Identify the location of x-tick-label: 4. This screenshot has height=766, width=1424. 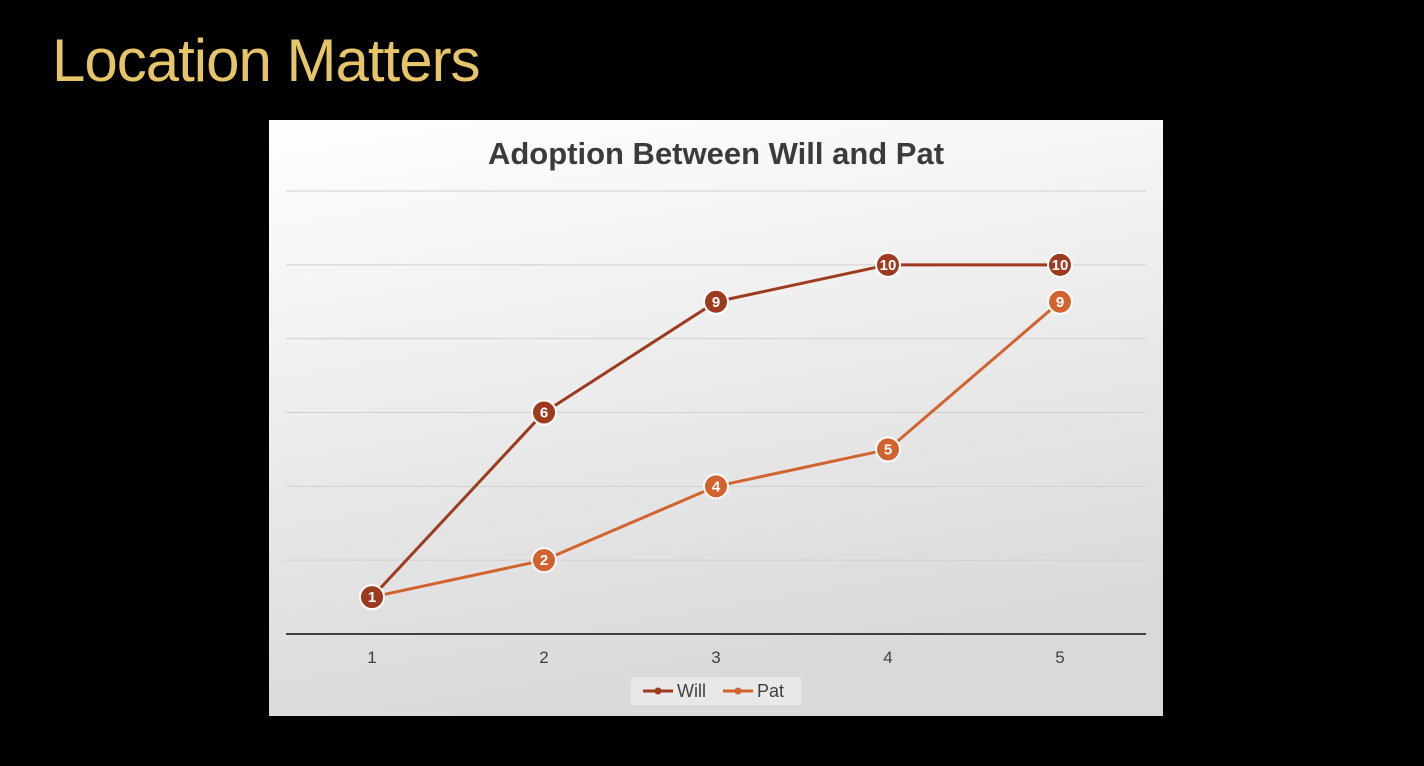
(887, 657).